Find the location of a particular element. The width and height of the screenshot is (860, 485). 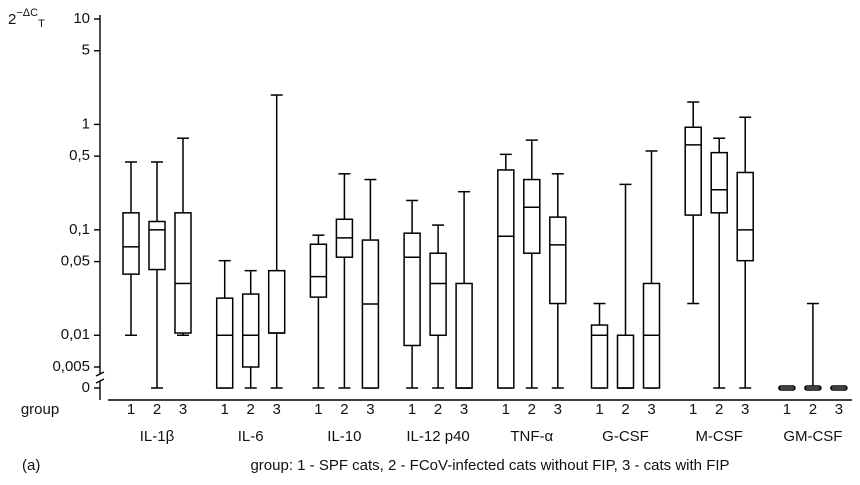

y-tick-label: 0 is located at coordinates (86, 387).